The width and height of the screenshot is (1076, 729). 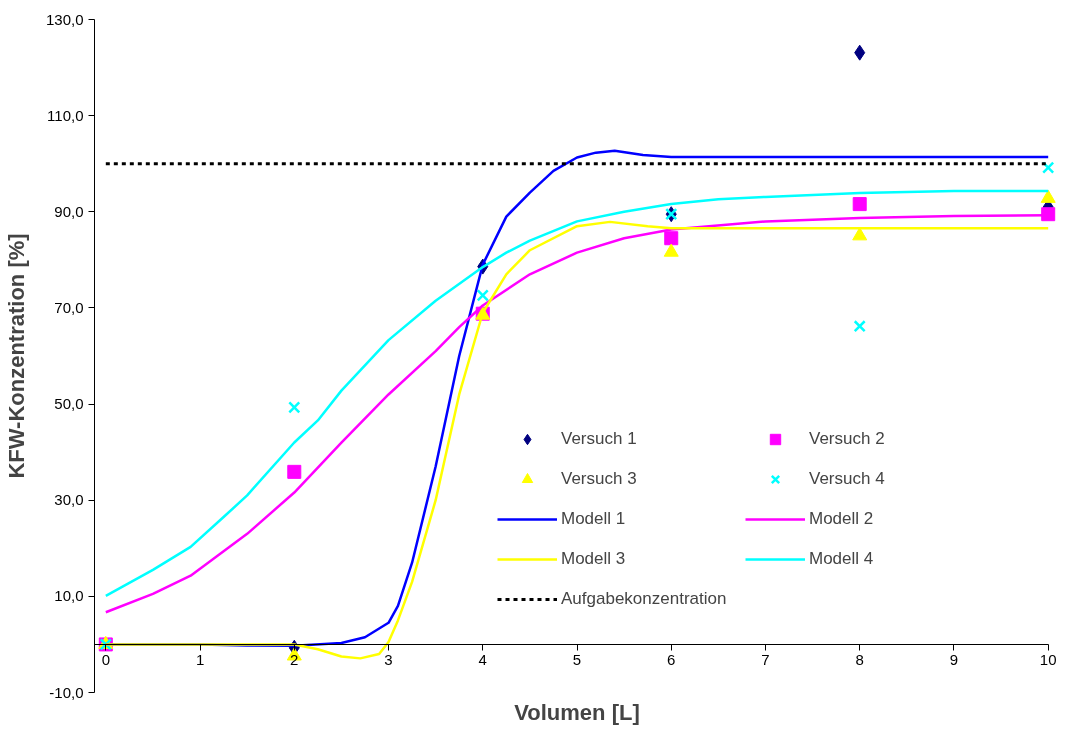 I want to click on legend-label: Modell 3, so click(x=594, y=559).